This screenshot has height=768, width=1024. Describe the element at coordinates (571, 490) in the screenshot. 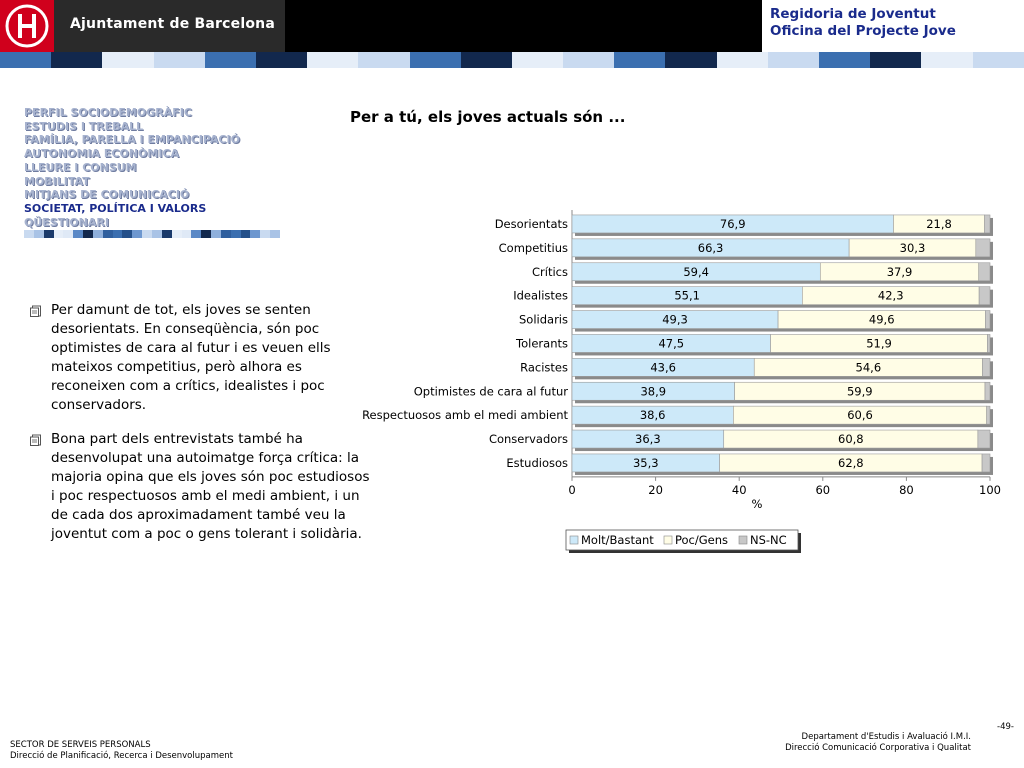

I see `x-tick-label: 0` at that location.